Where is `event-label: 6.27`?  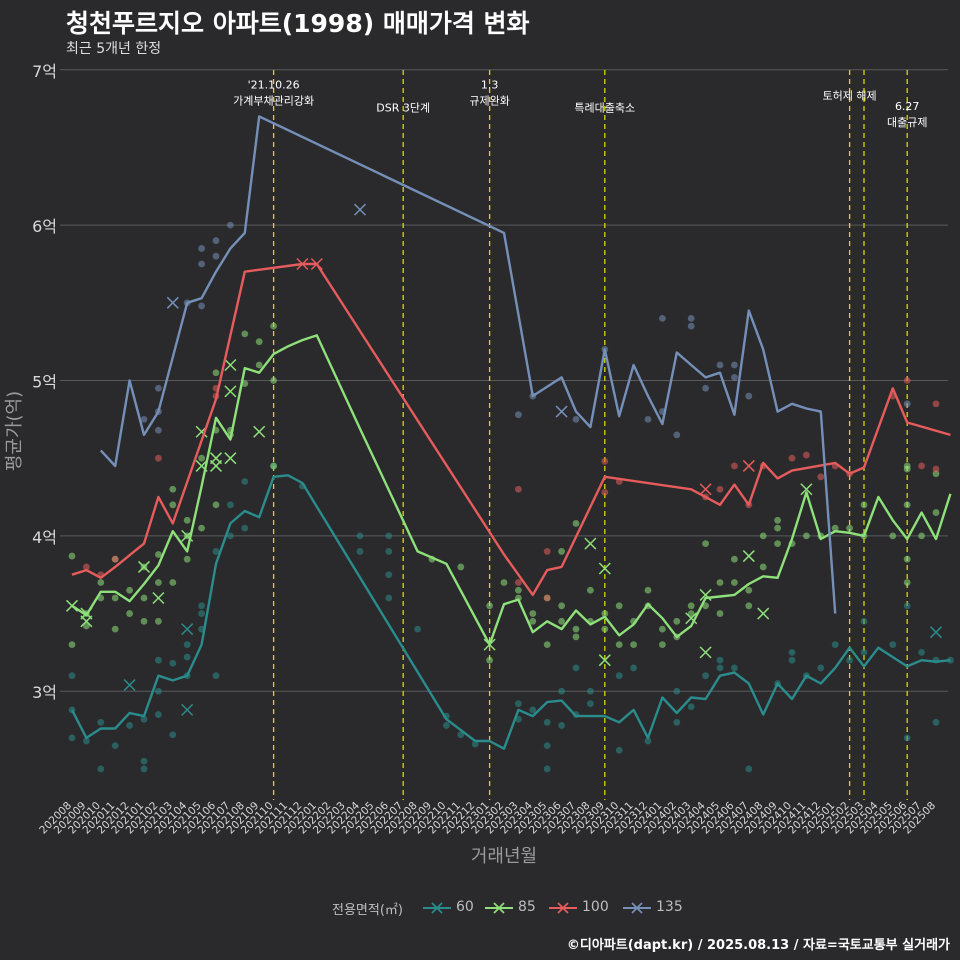
event-label: 6.27 is located at coordinates (907, 106).